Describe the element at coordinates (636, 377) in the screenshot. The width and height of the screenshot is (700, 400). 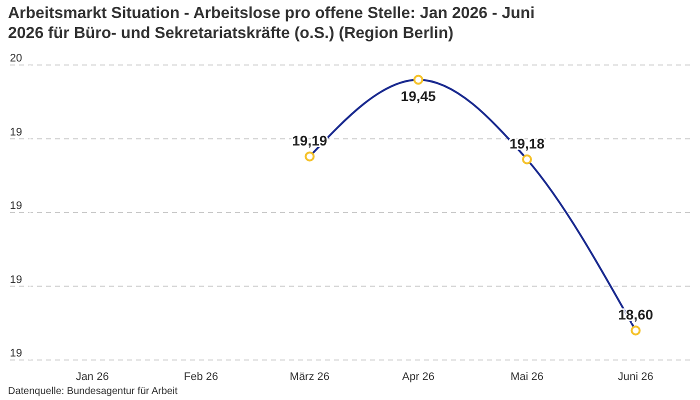
I see `x-tick-label: Juni 26` at that location.